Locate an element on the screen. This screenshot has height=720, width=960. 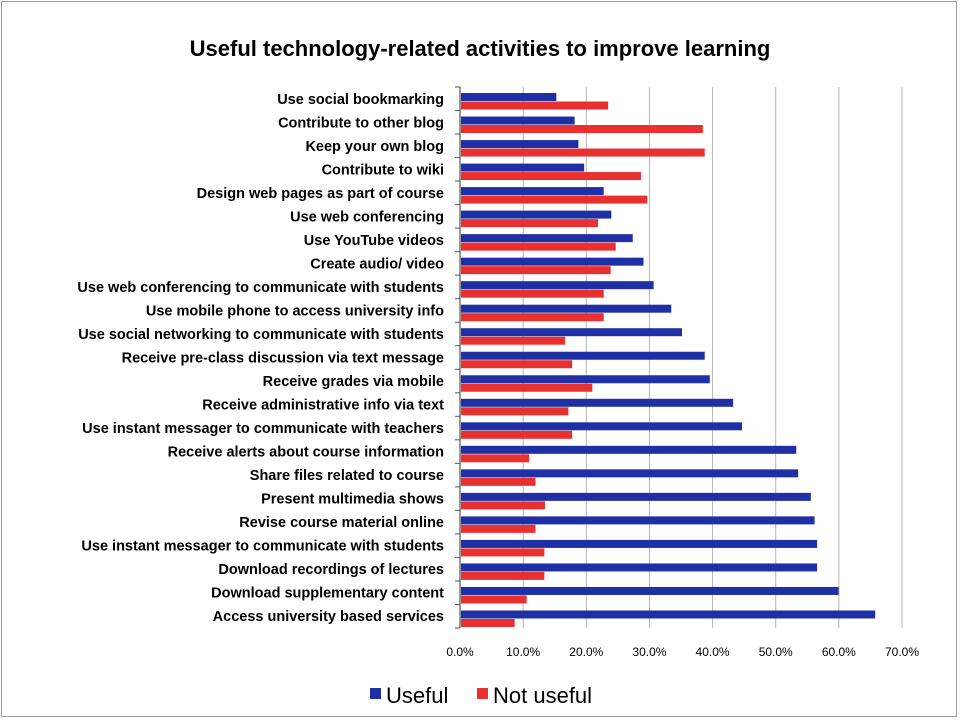
category-label: Access university based services is located at coordinates (328, 617).